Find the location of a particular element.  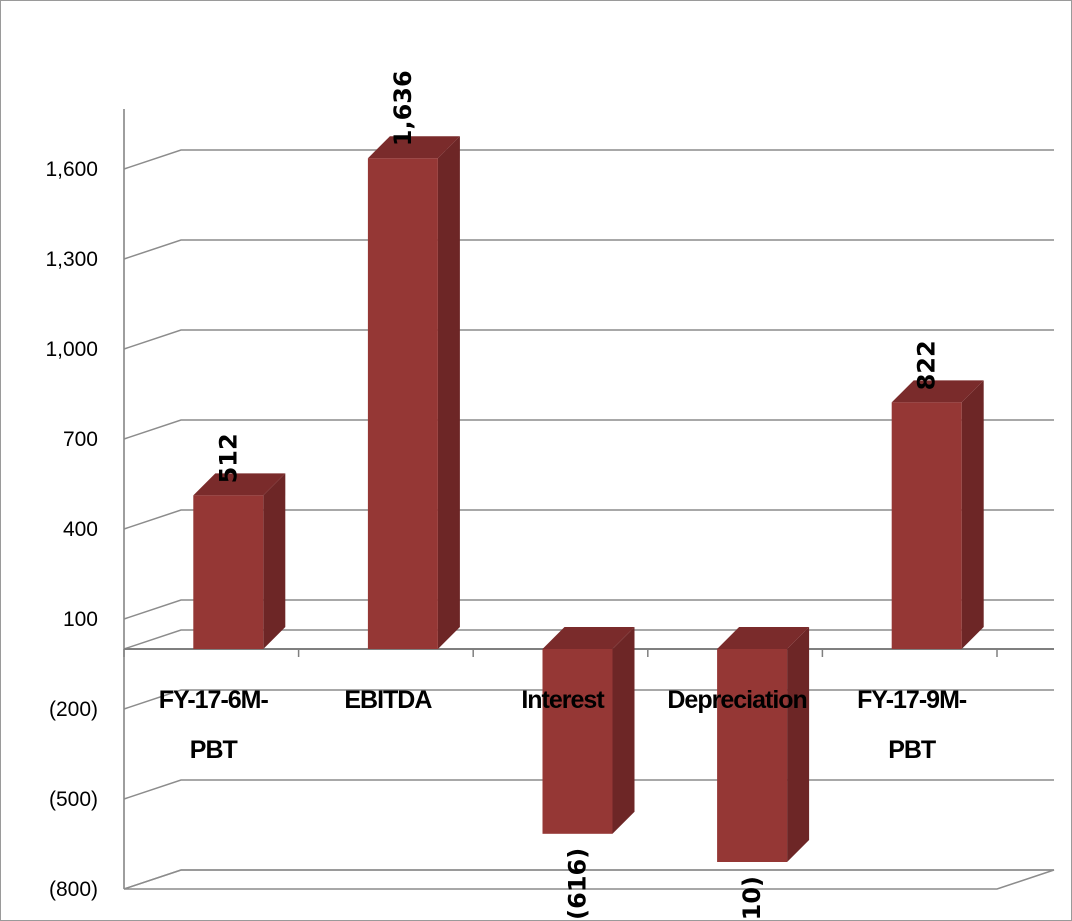

data-label: 1,636 is located at coordinates (403, 108).